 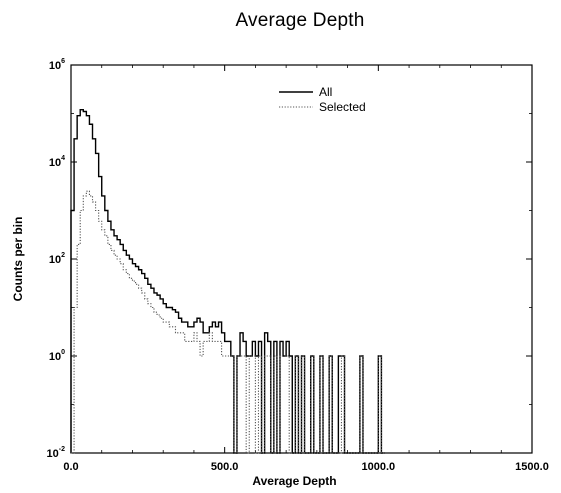 I want to click on x-axis-label: Average Depth, so click(x=294, y=481).